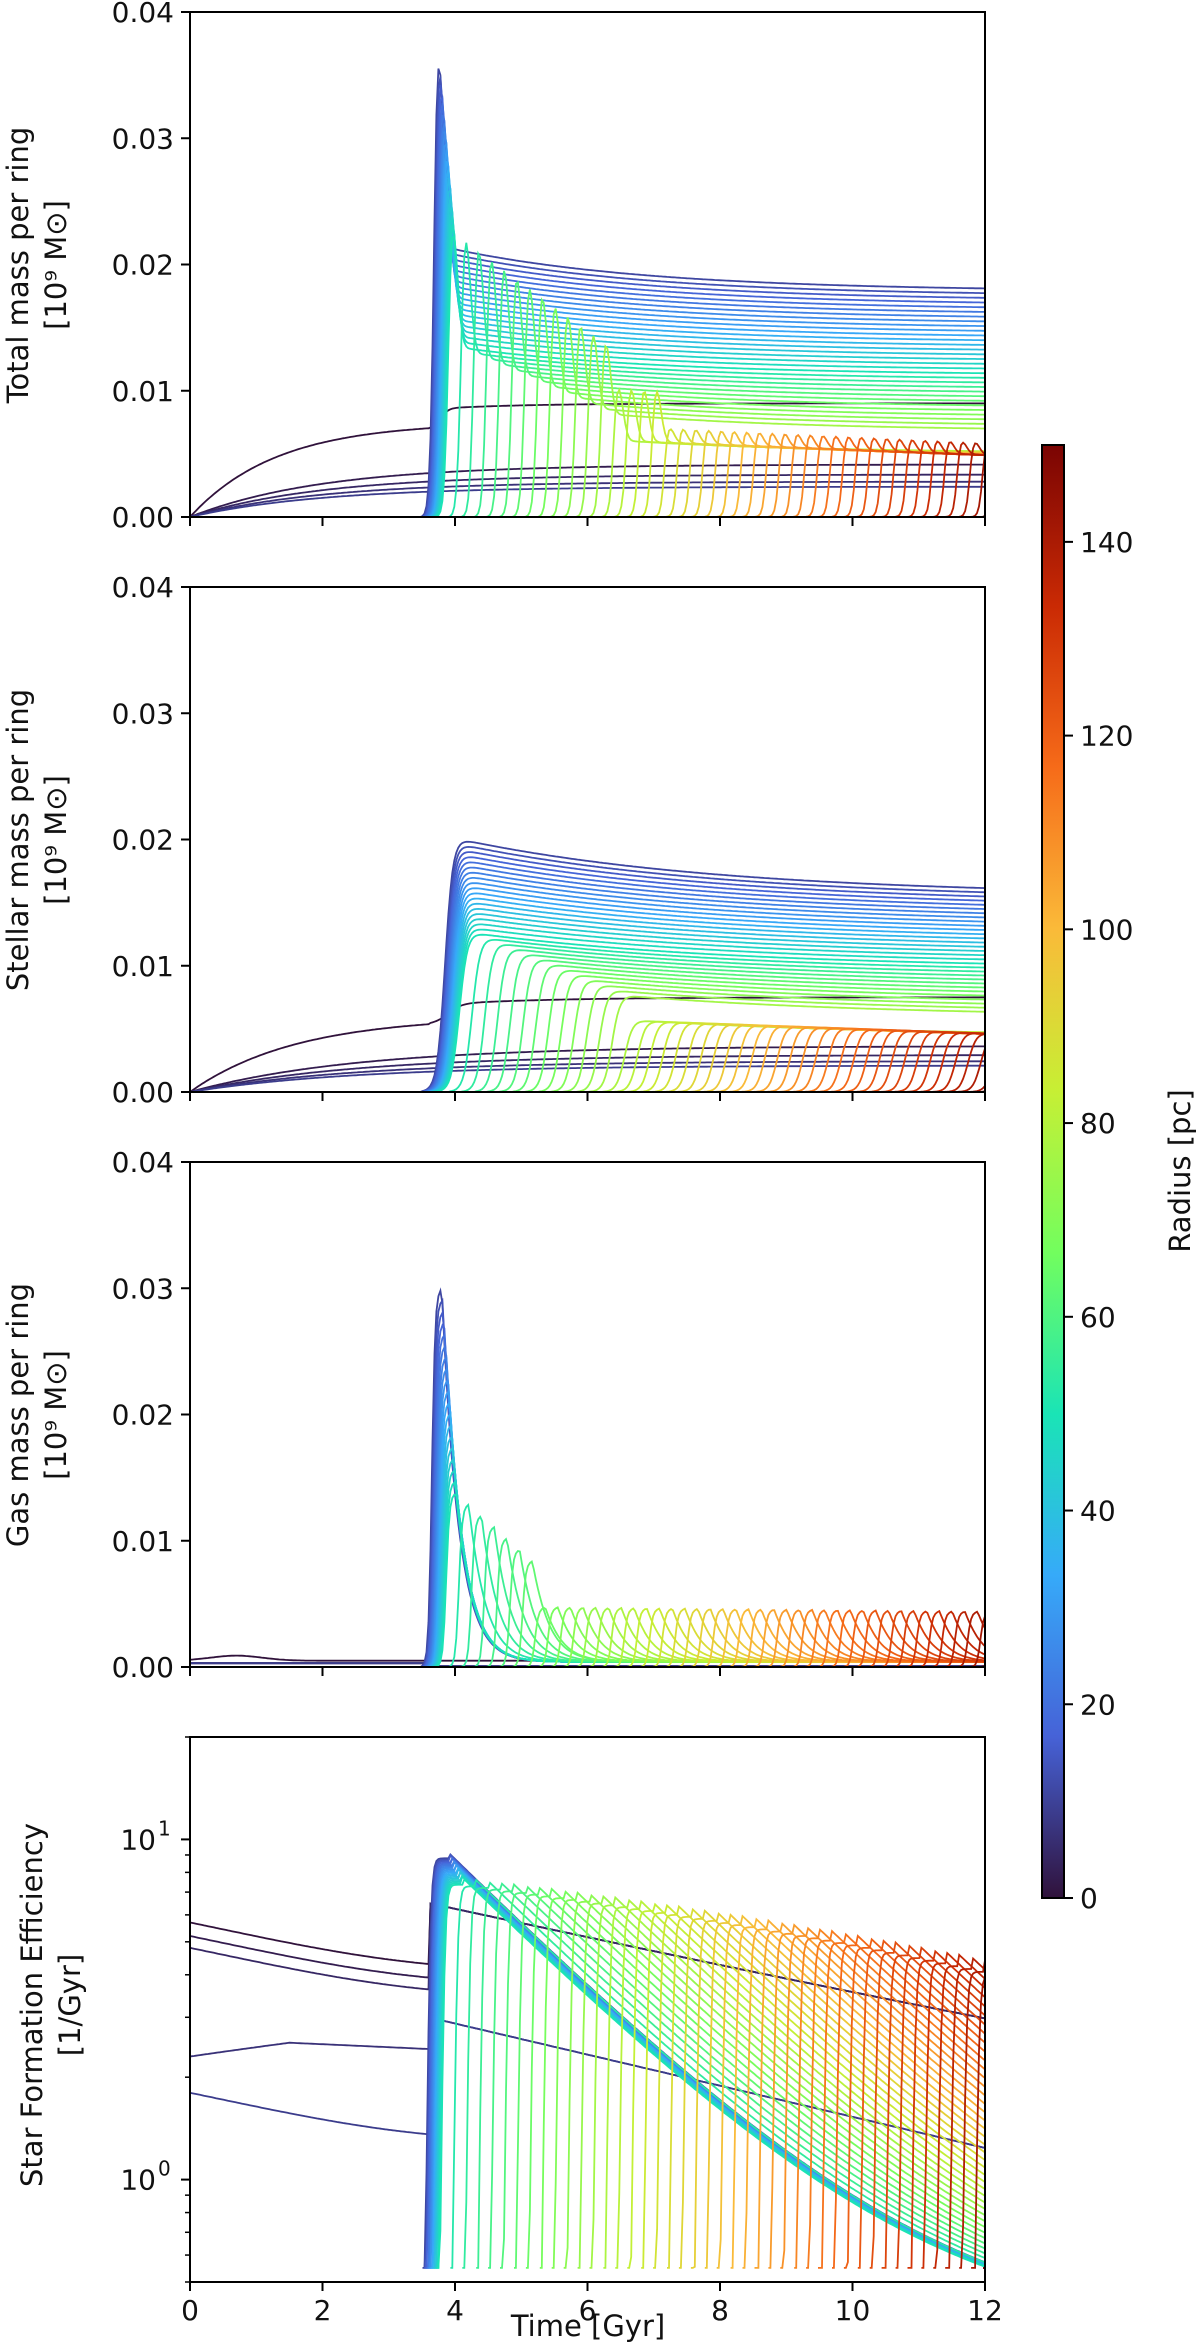 The image size is (1200, 2344). I want to click on colorbar-tick-label: 60, so click(1098, 1317).